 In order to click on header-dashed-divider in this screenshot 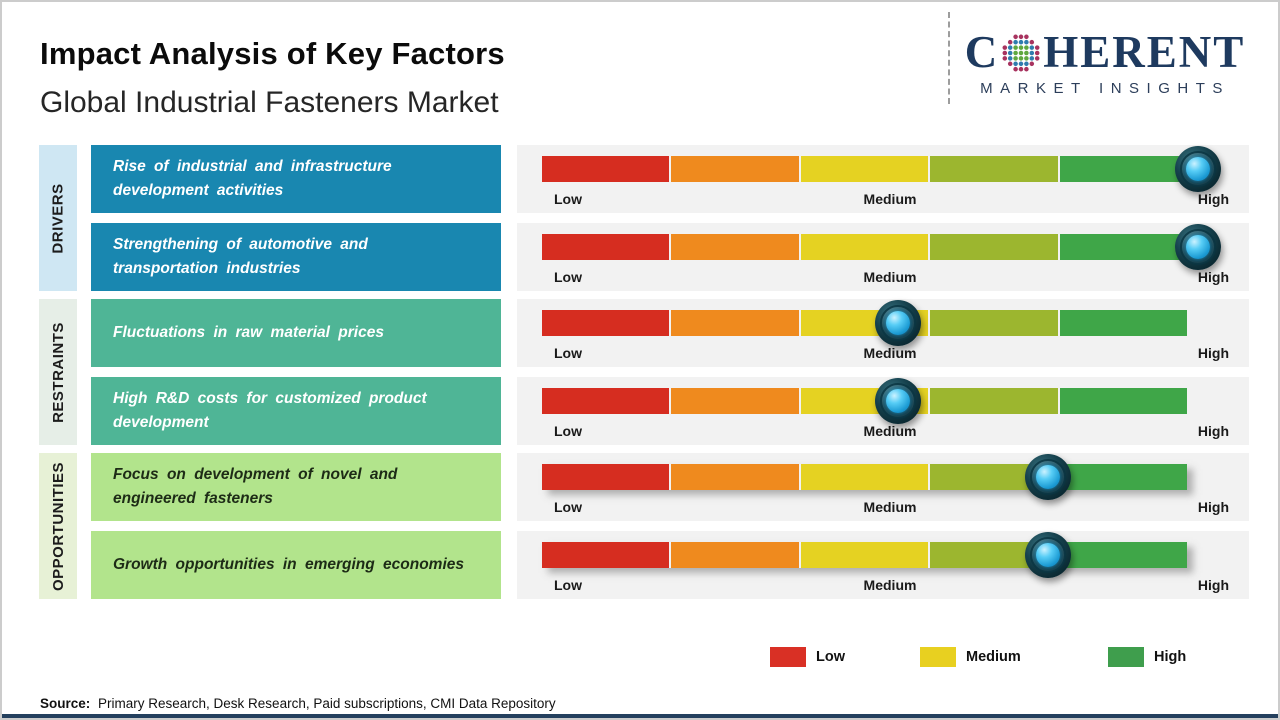, I will do `click(949, 58)`.